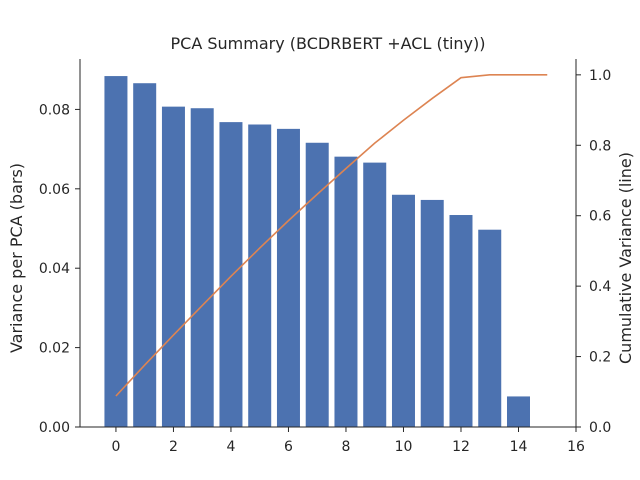  I want to click on y2-tick-label: 0.2, so click(600, 358).